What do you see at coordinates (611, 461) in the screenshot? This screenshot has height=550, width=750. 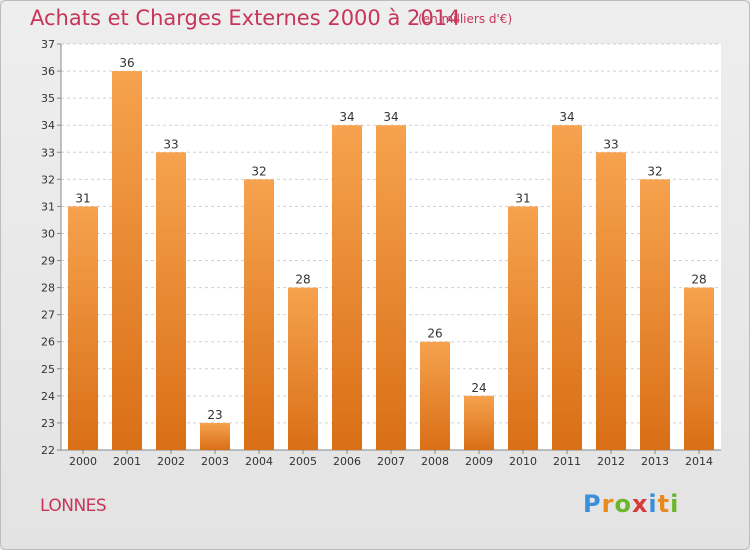 I see `x-tick-label: 2012` at bounding box center [611, 461].